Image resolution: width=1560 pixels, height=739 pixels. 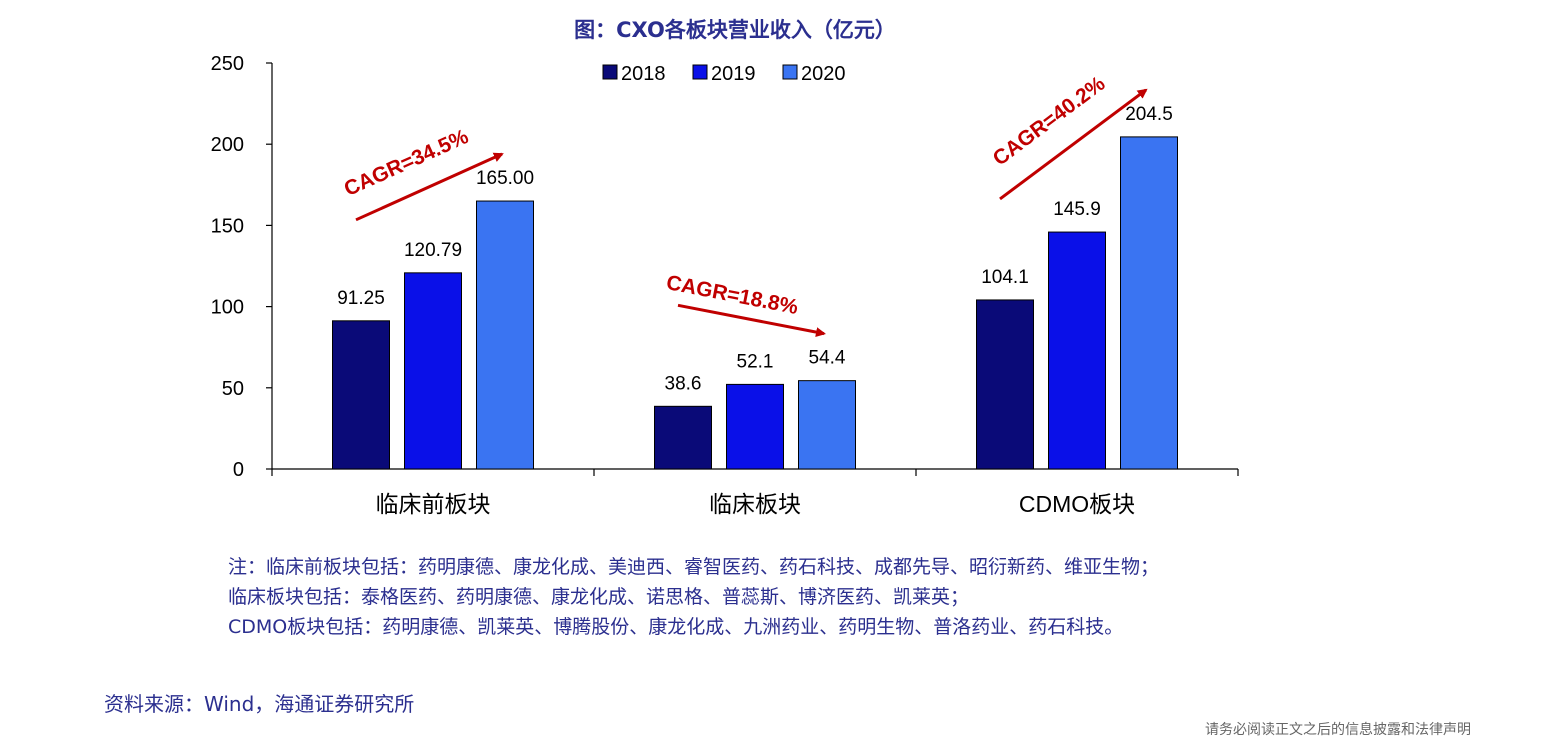 I want to click on cagr-label: CAGR=40.2%, so click(x=1049, y=121).